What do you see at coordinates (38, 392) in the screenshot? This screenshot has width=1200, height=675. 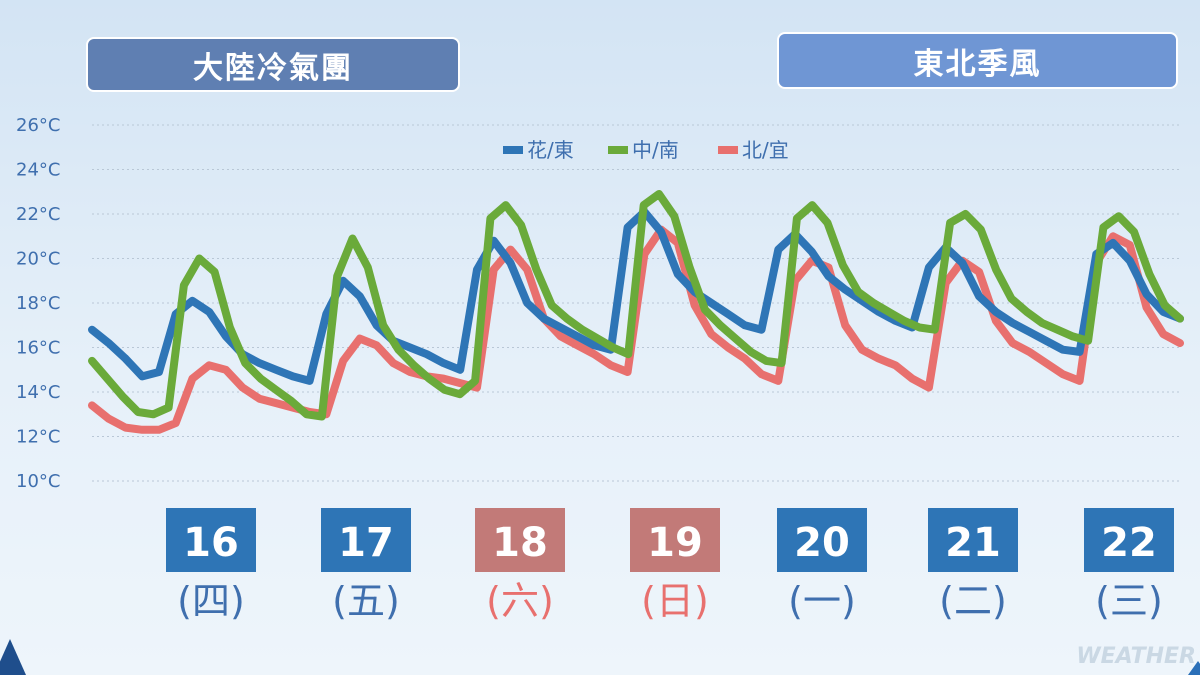 I see `y-tick-label: 14°C` at bounding box center [38, 392].